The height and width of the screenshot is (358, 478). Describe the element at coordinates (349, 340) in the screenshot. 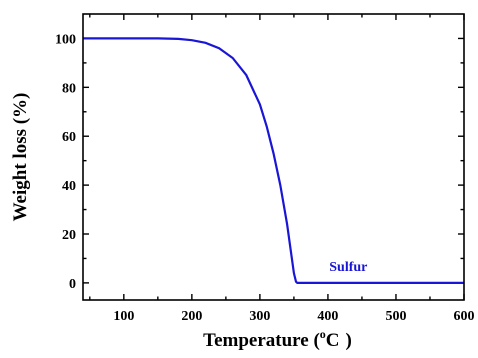

I see `x-axis-label-close: )` at that location.